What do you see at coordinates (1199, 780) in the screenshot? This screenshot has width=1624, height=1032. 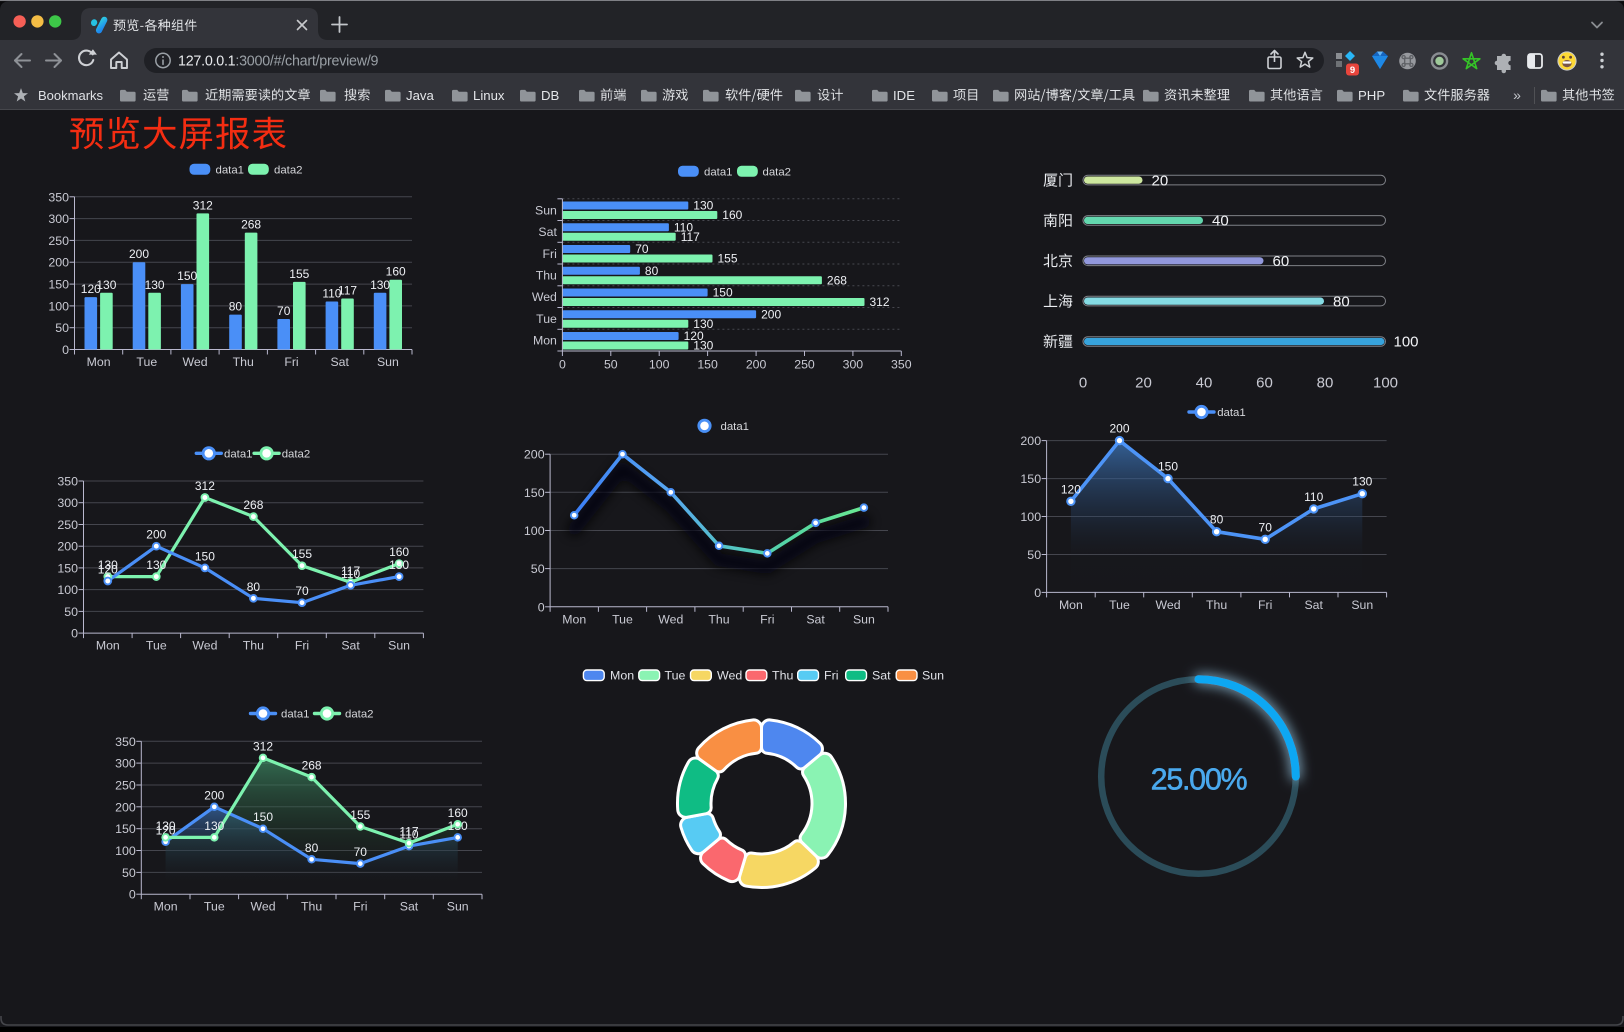 I see `svg-text: 25.00%` at bounding box center [1199, 780].